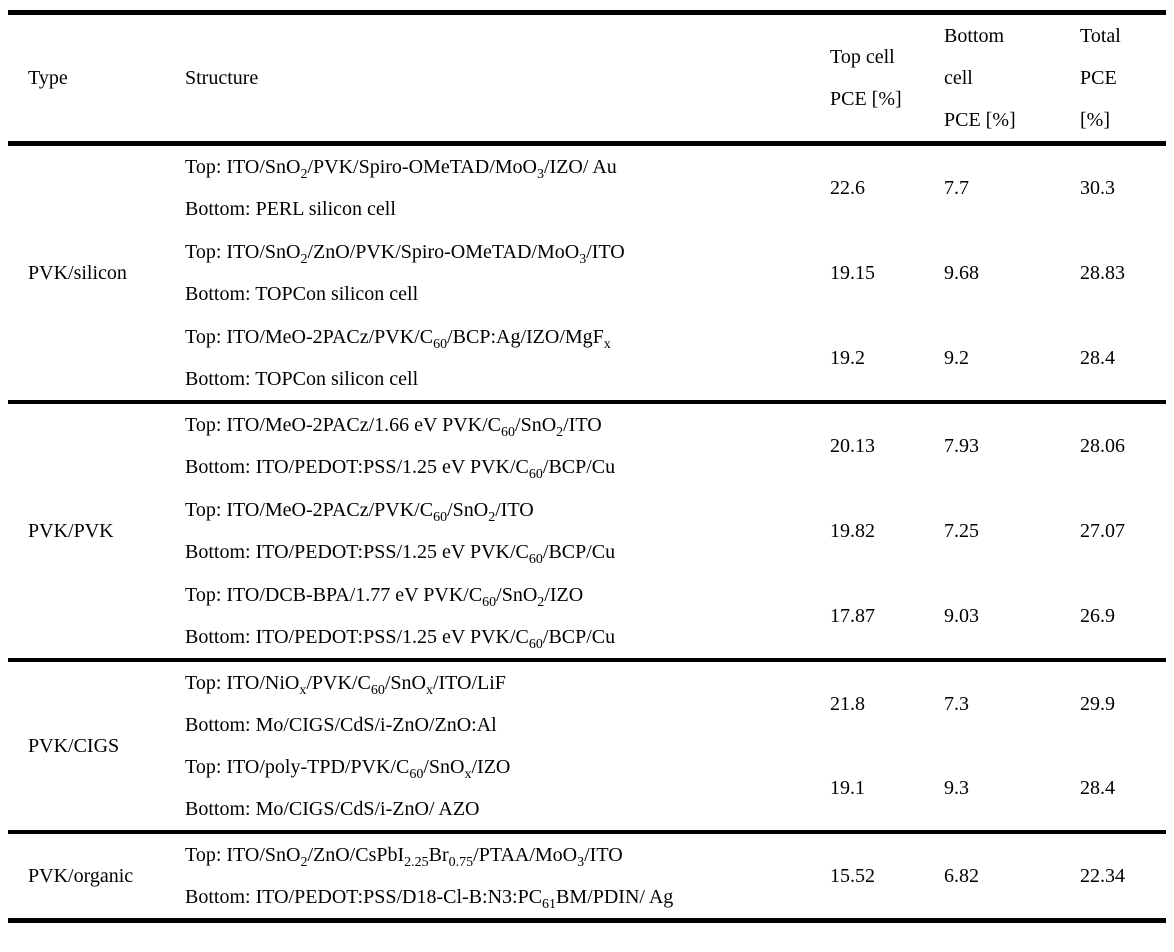 This screenshot has width=1174, height=952. Describe the element at coordinates (961, 272) in the screenshot. I see `bottom-pce-cell: 9.68` at that location.